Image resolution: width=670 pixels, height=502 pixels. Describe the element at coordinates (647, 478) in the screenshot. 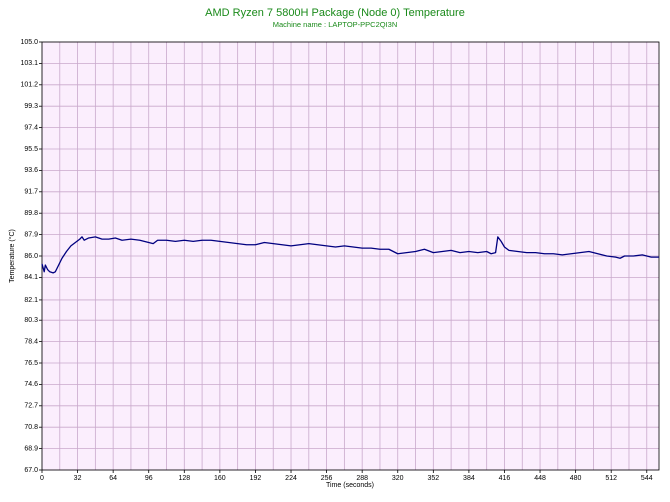

I see `x-tick-label: 544` at that location.